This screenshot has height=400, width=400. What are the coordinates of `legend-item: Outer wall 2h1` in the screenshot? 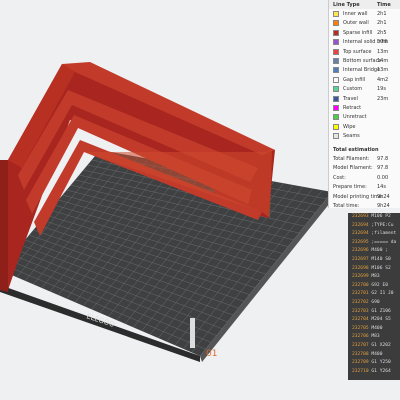 It's located at (364, 23).